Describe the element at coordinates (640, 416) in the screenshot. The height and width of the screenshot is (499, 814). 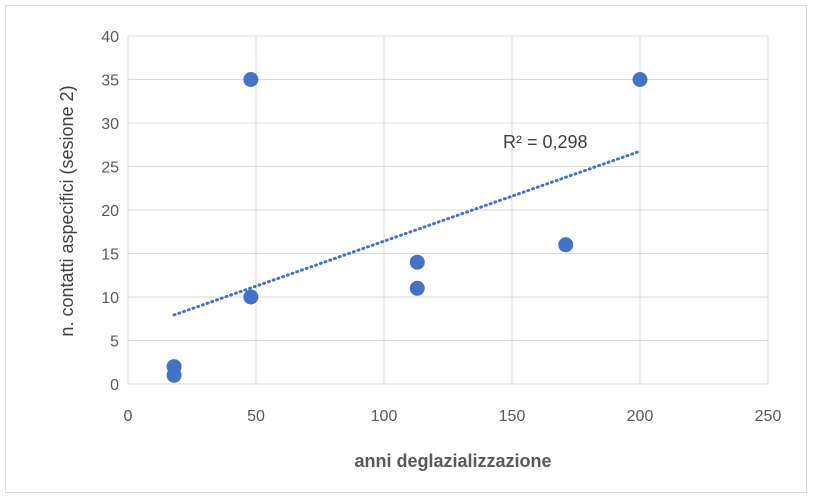
I see `x-tick-label: 200` at that location.